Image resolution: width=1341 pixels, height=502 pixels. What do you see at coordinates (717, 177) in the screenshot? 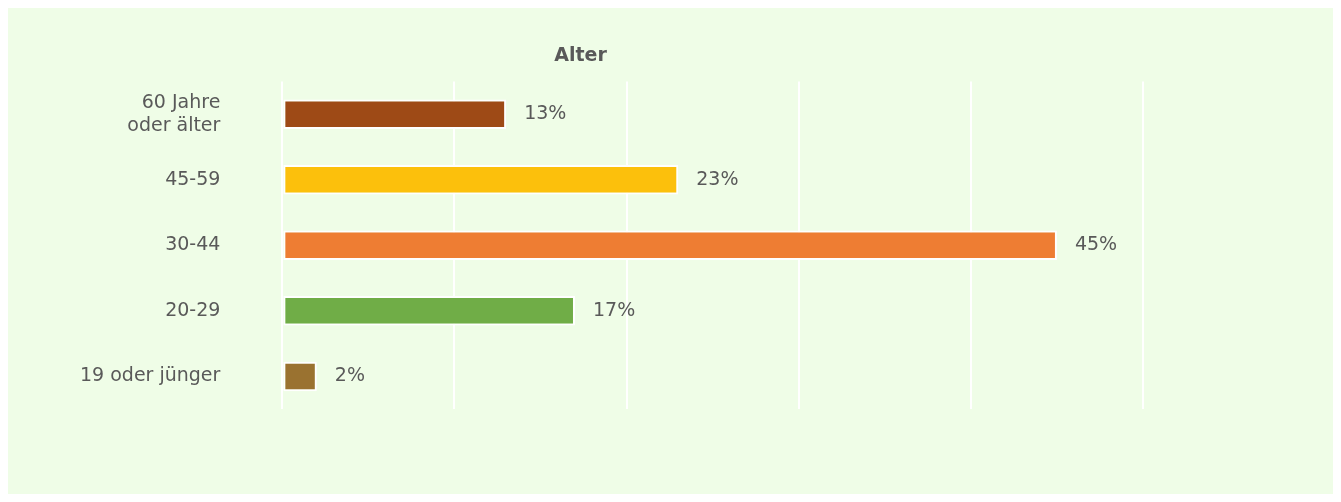
I see `data-label: 23%` at bounding box center [717, 177].